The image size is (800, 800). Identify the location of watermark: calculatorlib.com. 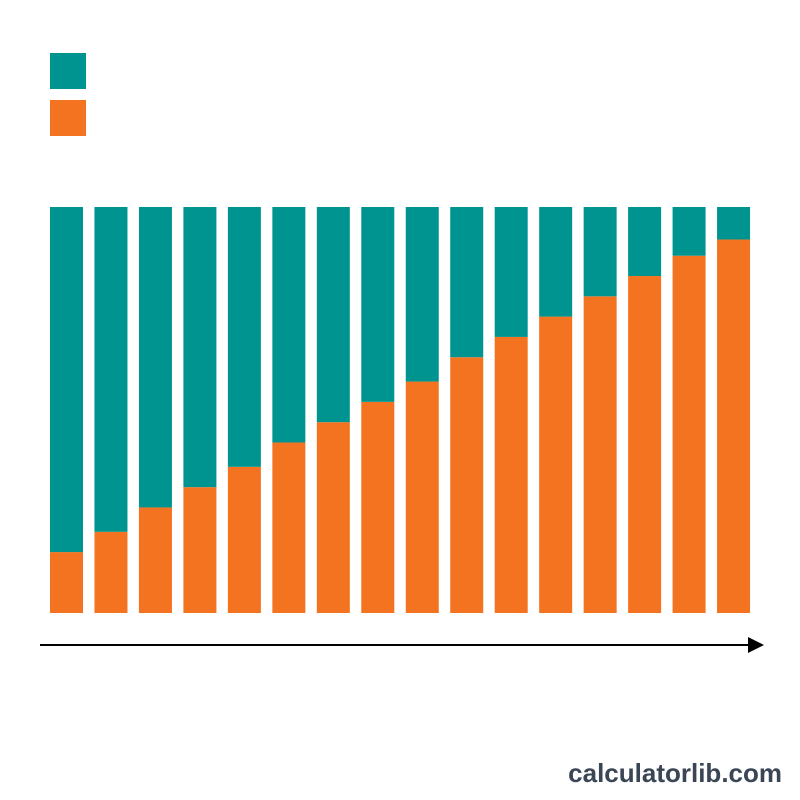
(675, 773).